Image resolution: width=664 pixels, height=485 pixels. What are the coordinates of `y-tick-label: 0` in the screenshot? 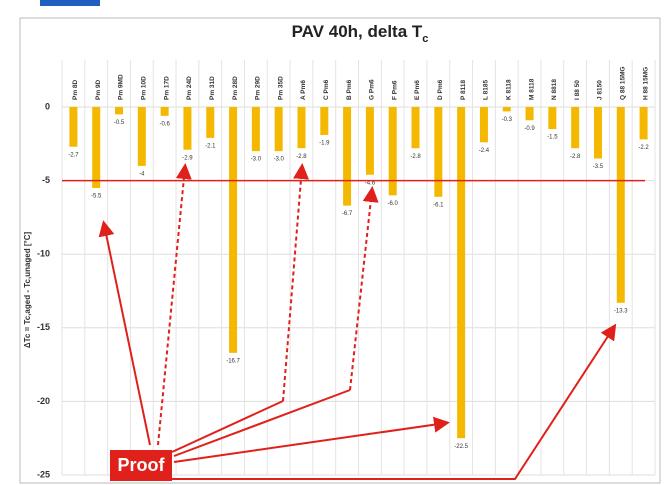 It's located at (47, 106).